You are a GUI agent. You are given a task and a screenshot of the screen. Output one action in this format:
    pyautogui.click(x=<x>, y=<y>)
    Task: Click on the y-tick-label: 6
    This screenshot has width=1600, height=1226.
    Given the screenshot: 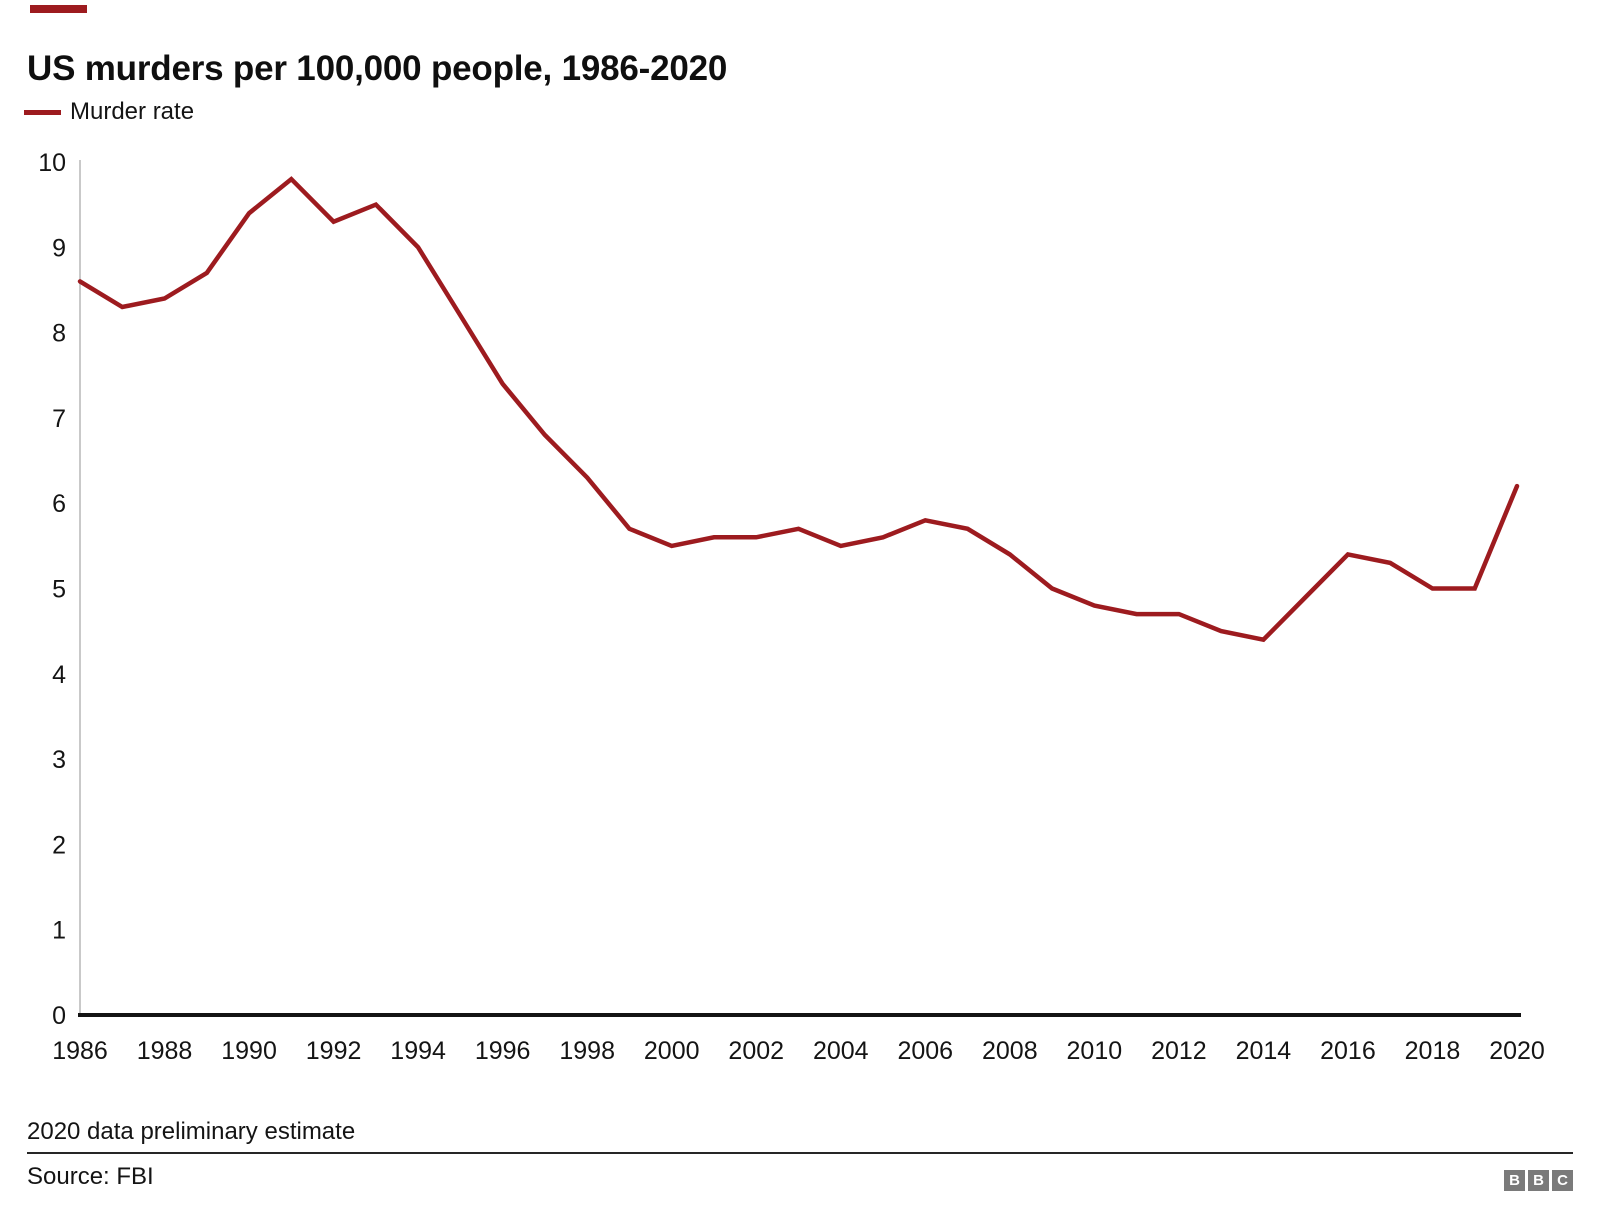 What is the action you would take?
    pyautogui.click(x=59, y=504)
    